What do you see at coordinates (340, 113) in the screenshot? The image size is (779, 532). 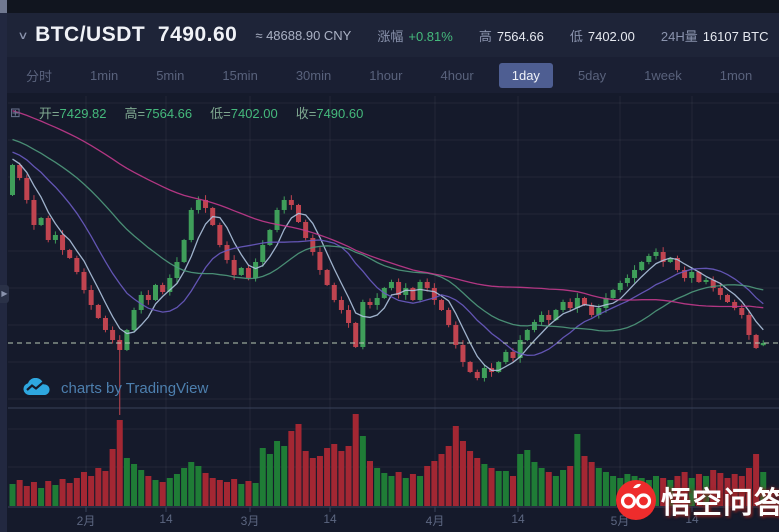 I see `legend-close: 7490.60` at bounding box center [340, 113].